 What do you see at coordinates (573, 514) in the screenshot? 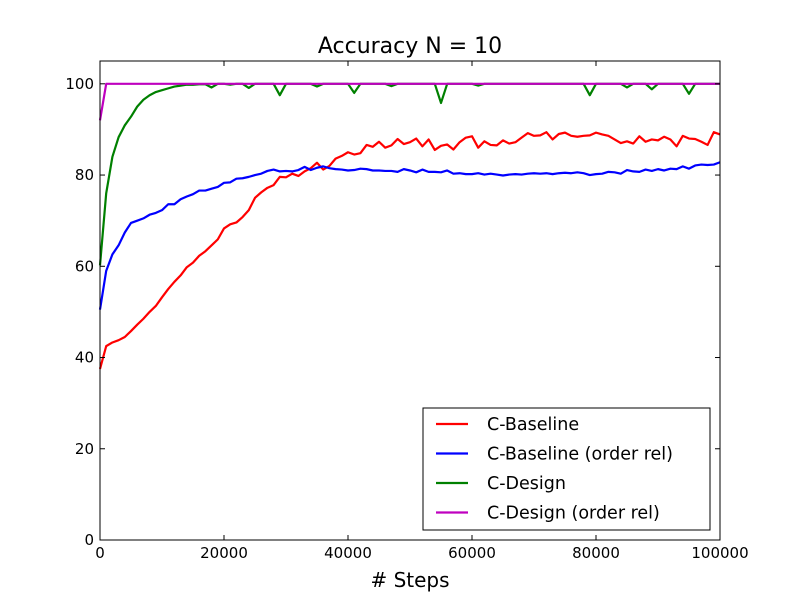
I see `legend-label-4: C-Design (order rel)` at bounding box center [573, 514].